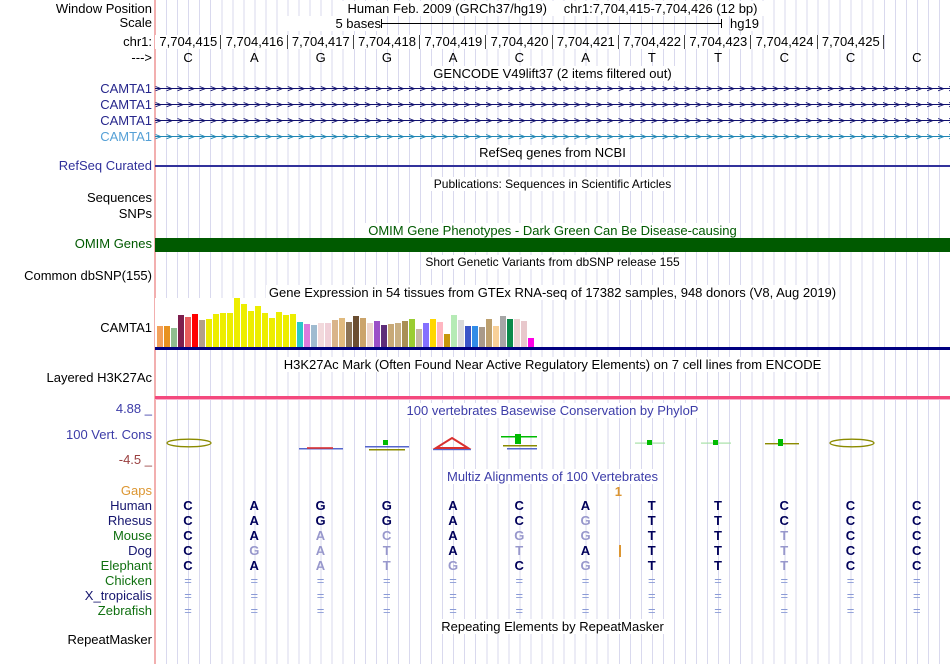  Describe the element at coordinates (131, 505) in the screenshot. I see `species-label-human: Human` at that location.